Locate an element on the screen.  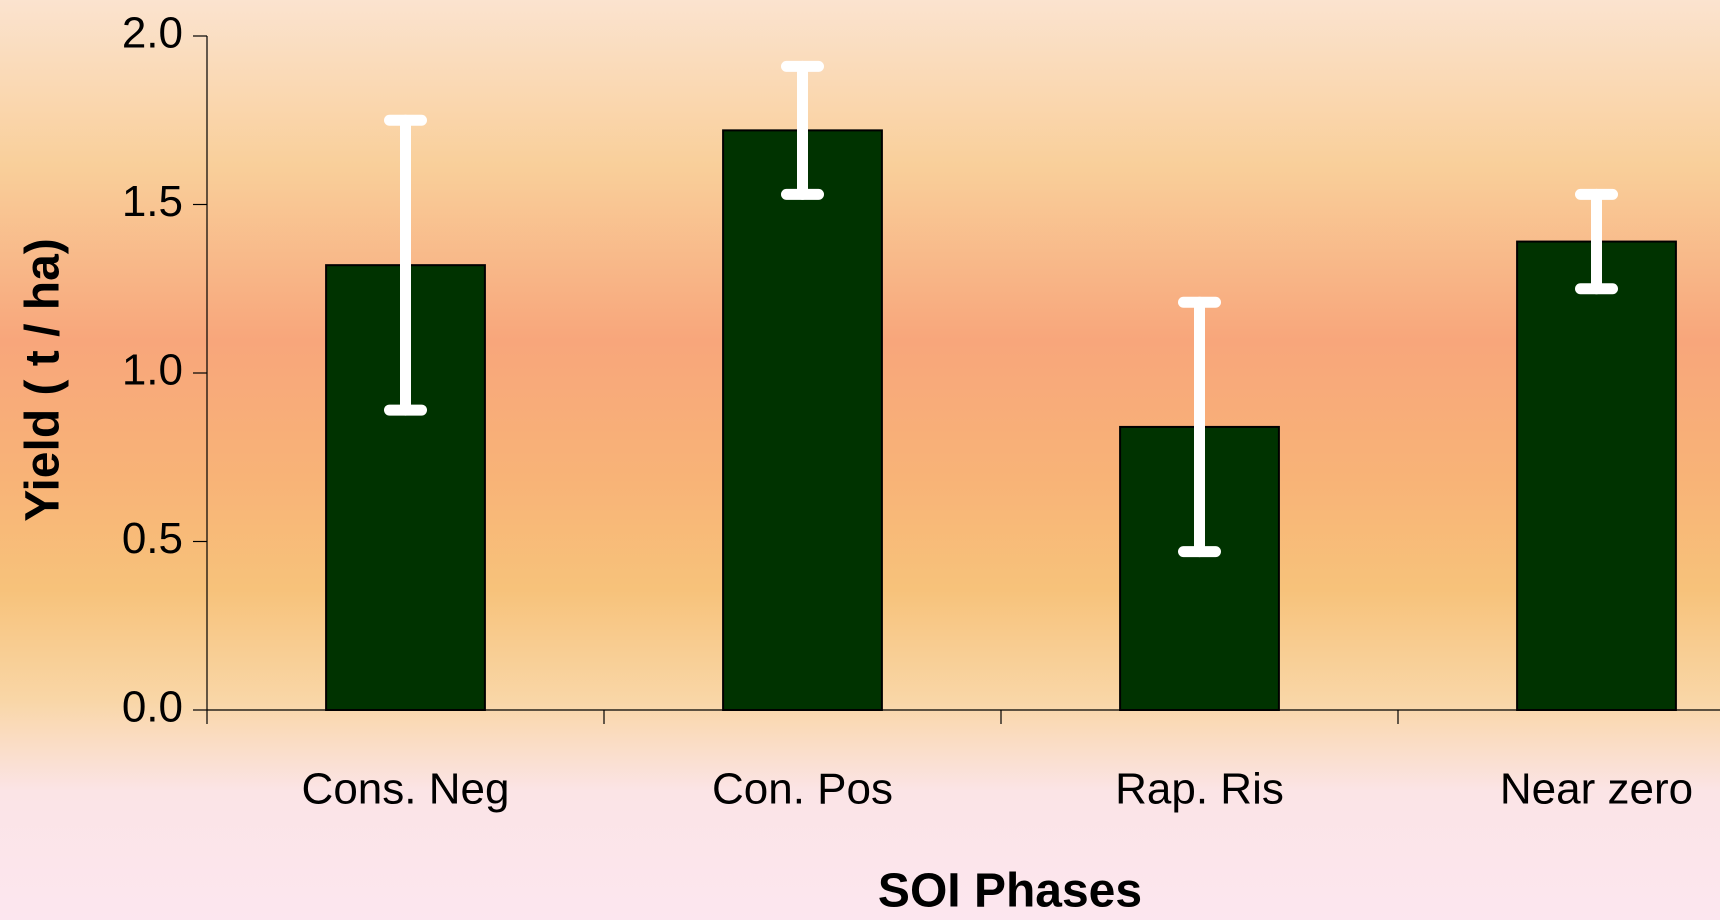
y-tick-label: 1.0 is located at coordinates (152, 370).